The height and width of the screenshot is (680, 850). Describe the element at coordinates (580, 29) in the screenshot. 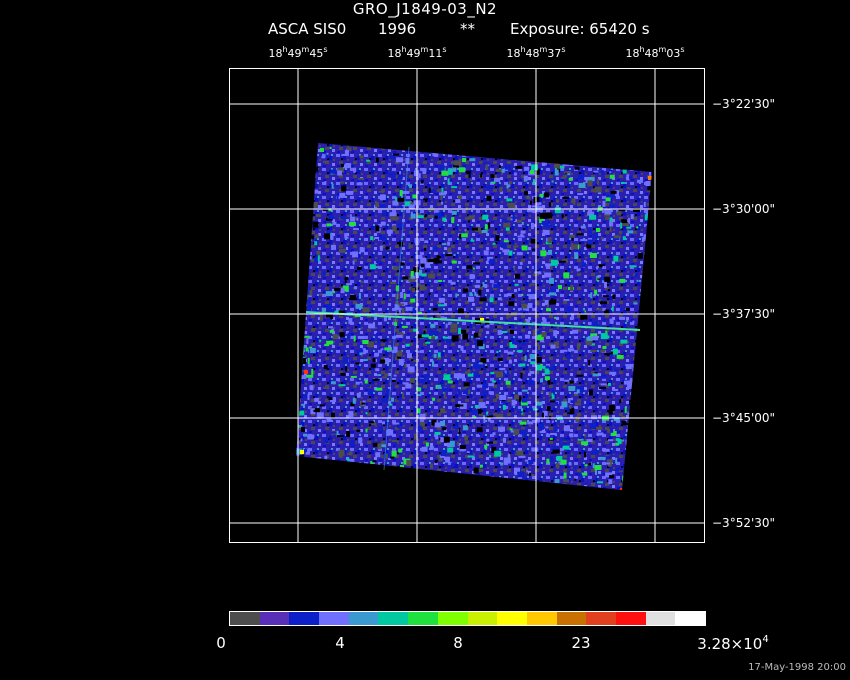

I see `exposure-label: Exposure: 65420 s` at that location.